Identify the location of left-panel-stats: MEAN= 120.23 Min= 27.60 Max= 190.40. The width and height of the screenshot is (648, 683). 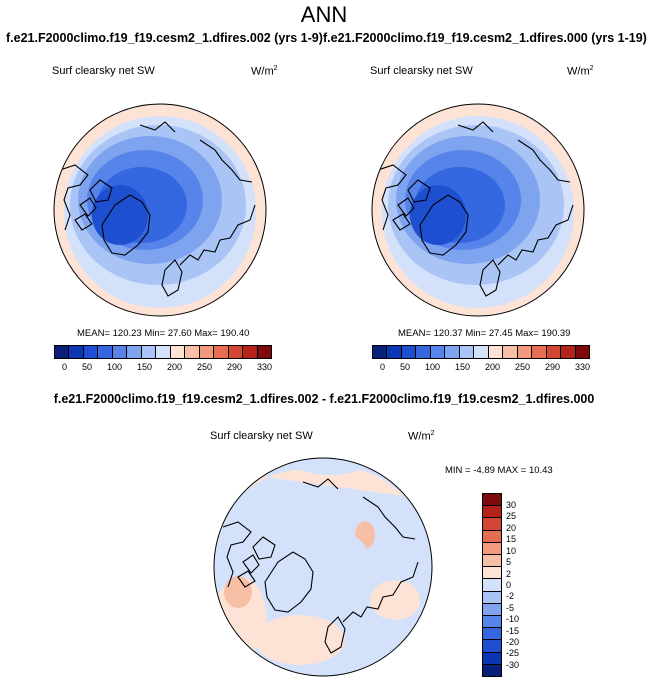
(163, 333).